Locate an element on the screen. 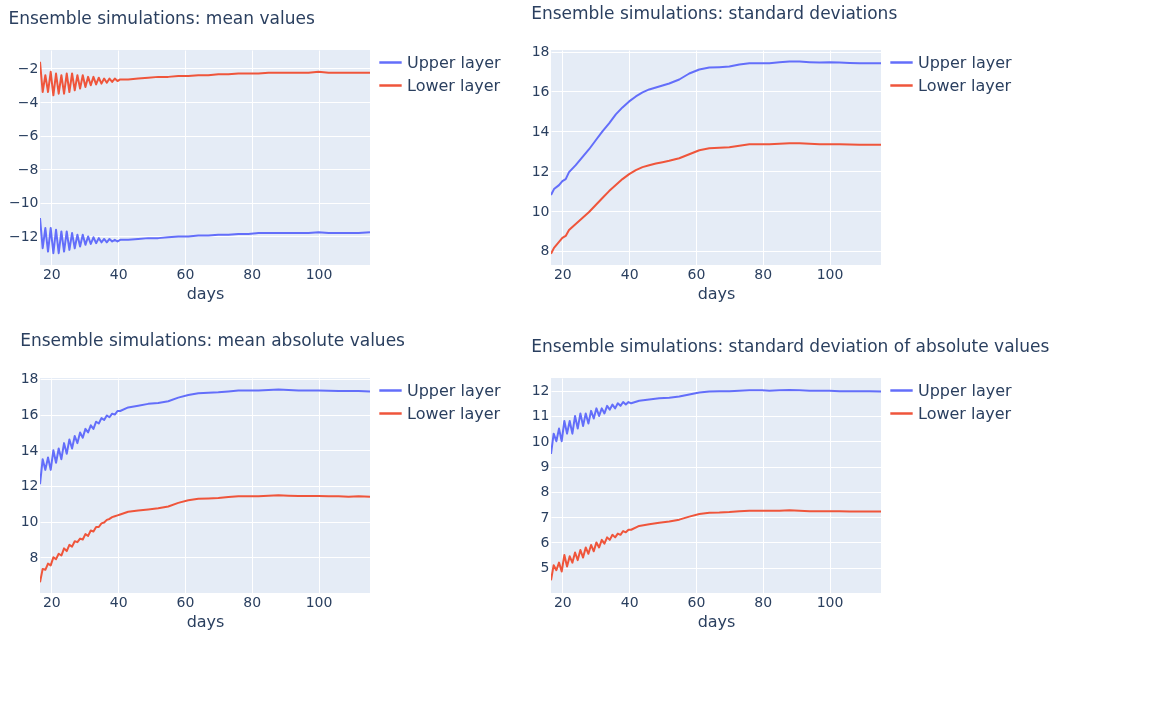 This screenshot has width=1159, height=713. chart-title: Ensemble simulations: mean absolute values is located at coordinates (213, 339).